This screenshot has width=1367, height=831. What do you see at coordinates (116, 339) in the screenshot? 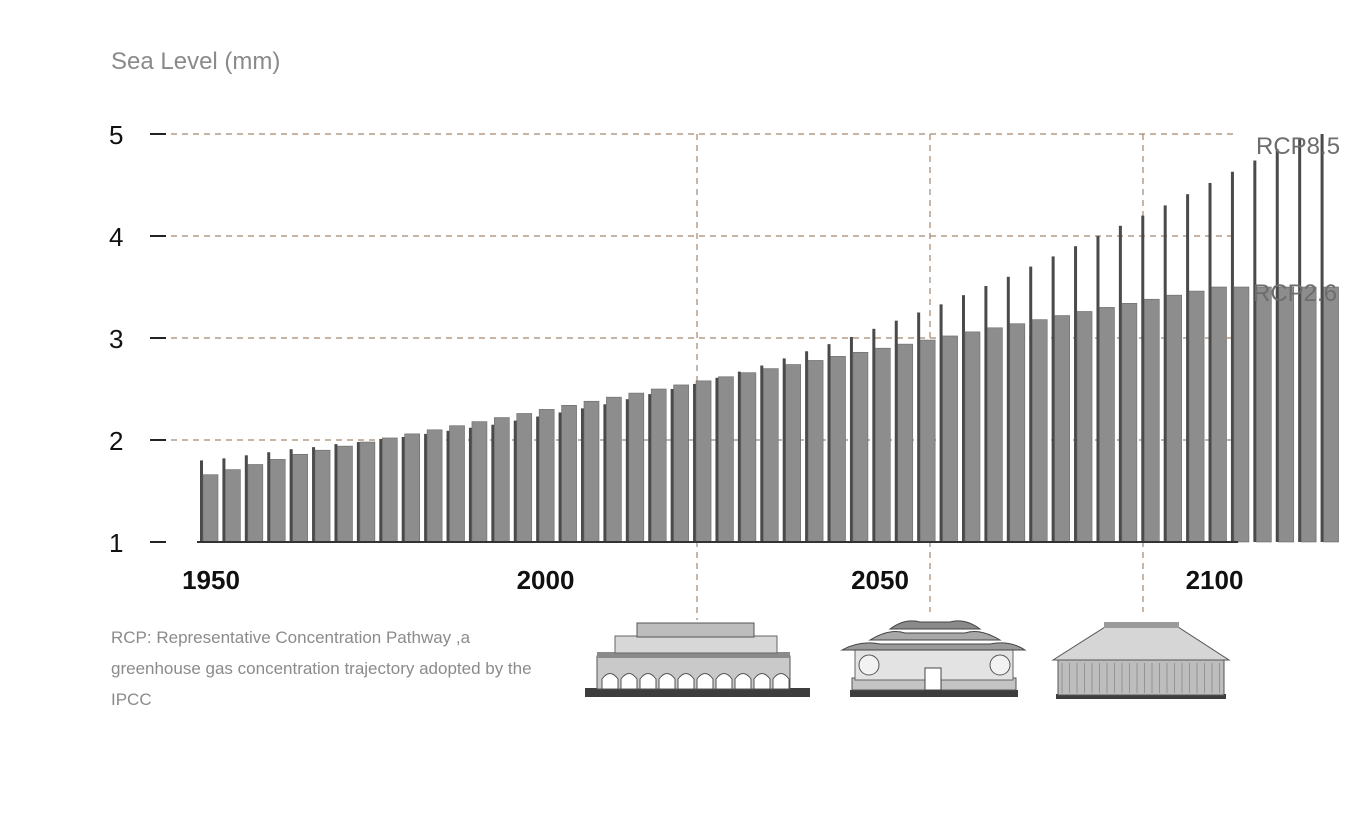
I see `y-tick-3: 3` at bounding box center [116, 339].